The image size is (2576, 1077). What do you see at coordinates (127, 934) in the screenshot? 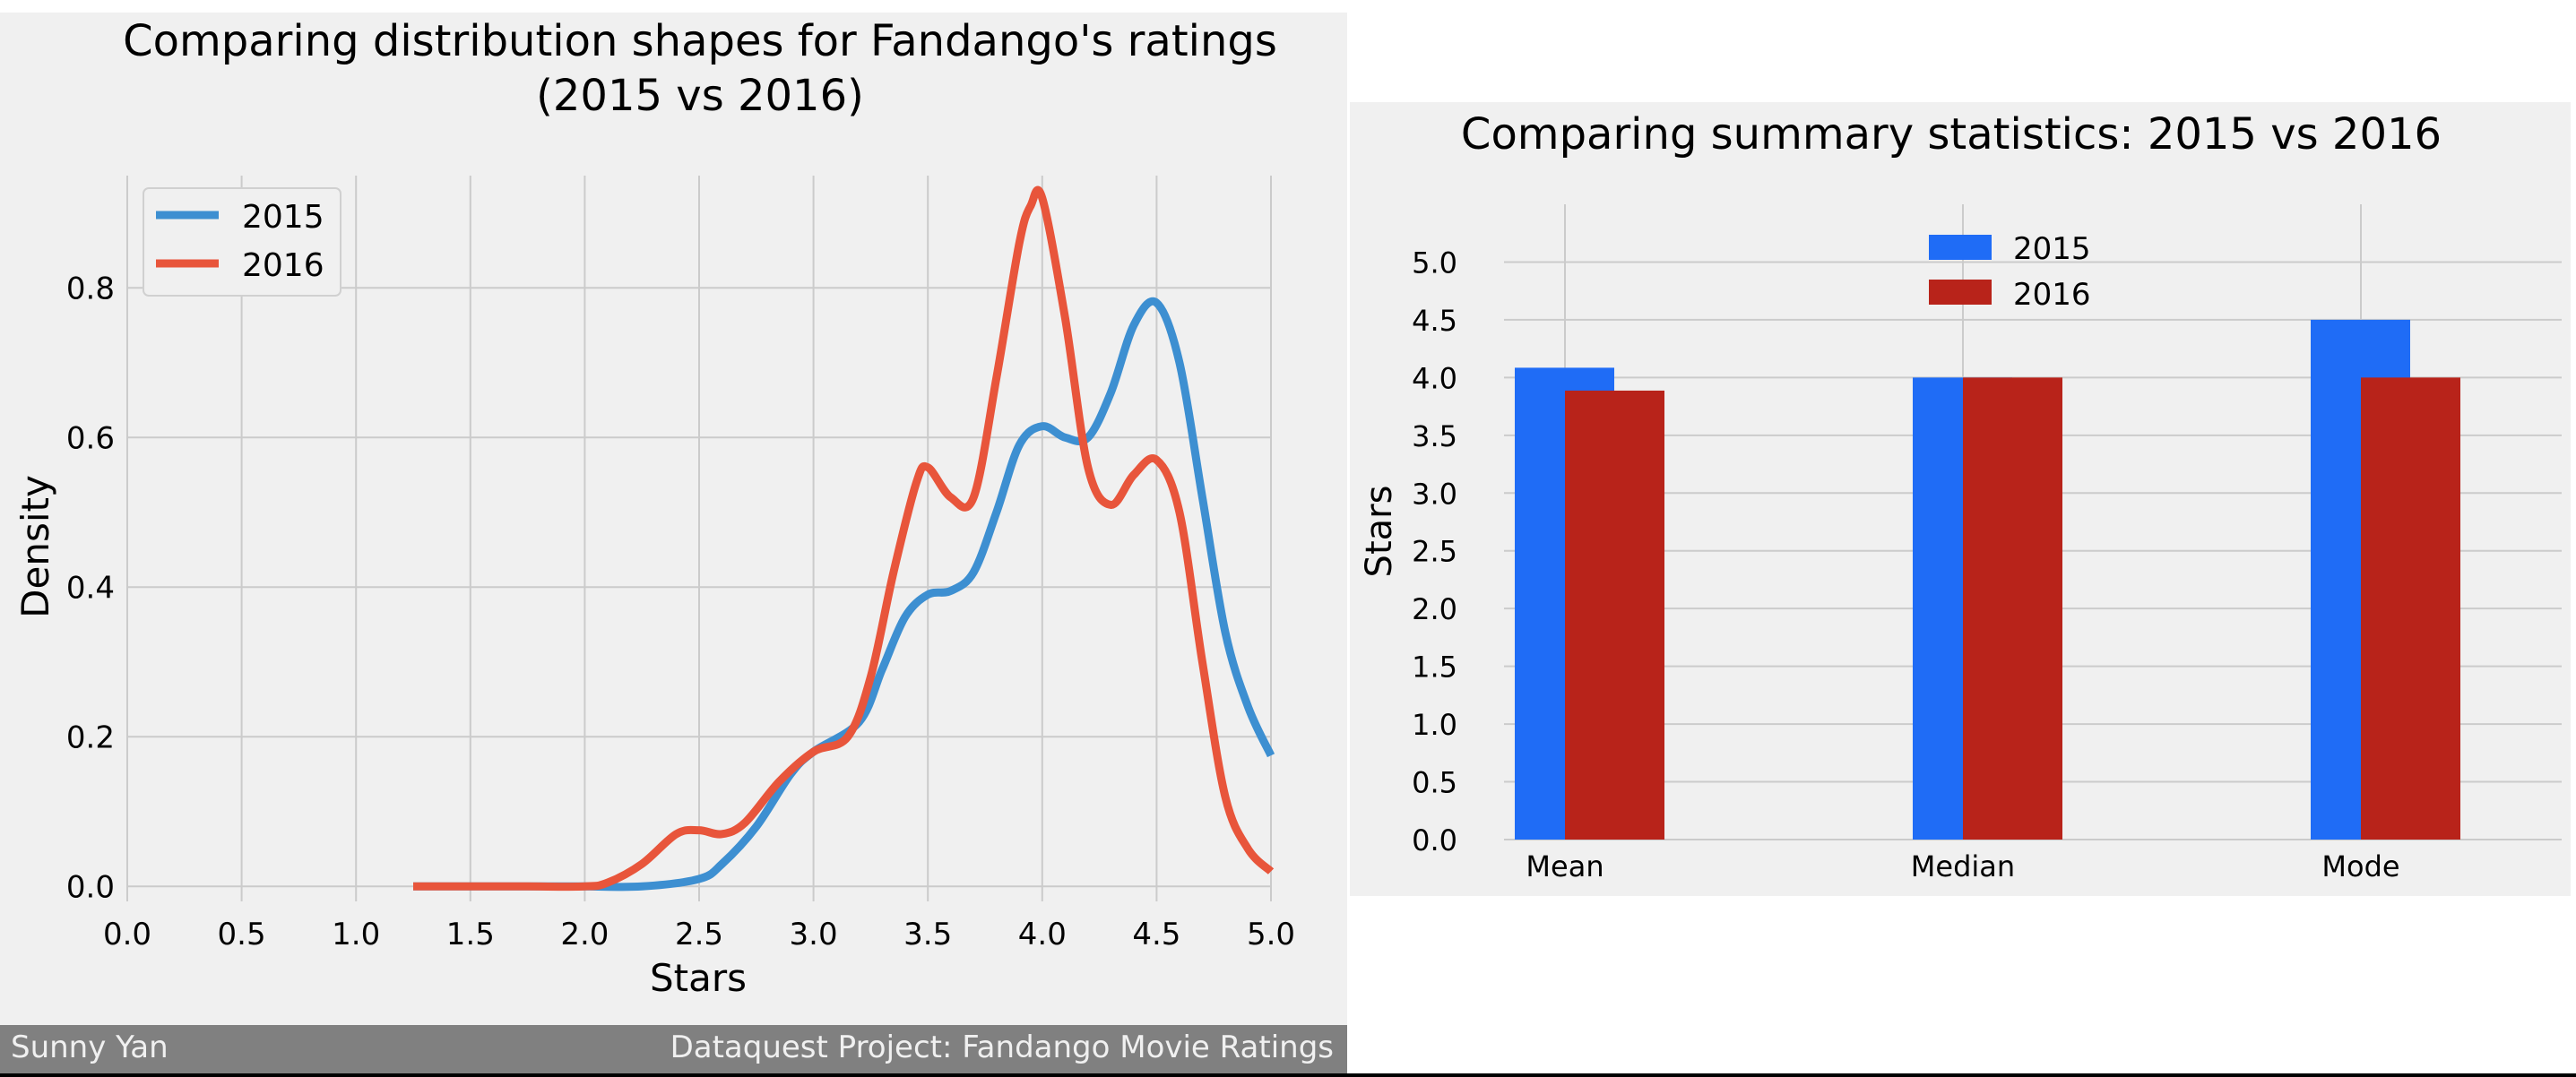
I see `density-x-tick-label: 0.0` at bounding box center [127, 934].